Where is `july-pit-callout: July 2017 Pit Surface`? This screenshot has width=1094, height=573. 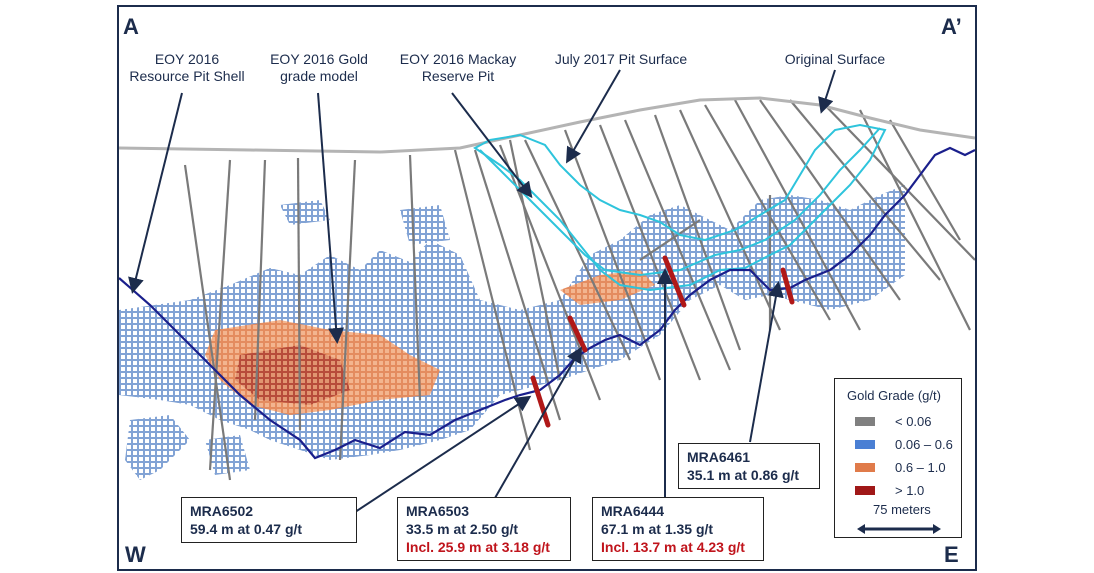
july-pit-callout: July 2017 Pit Surface is located at coordinates (621, 59).